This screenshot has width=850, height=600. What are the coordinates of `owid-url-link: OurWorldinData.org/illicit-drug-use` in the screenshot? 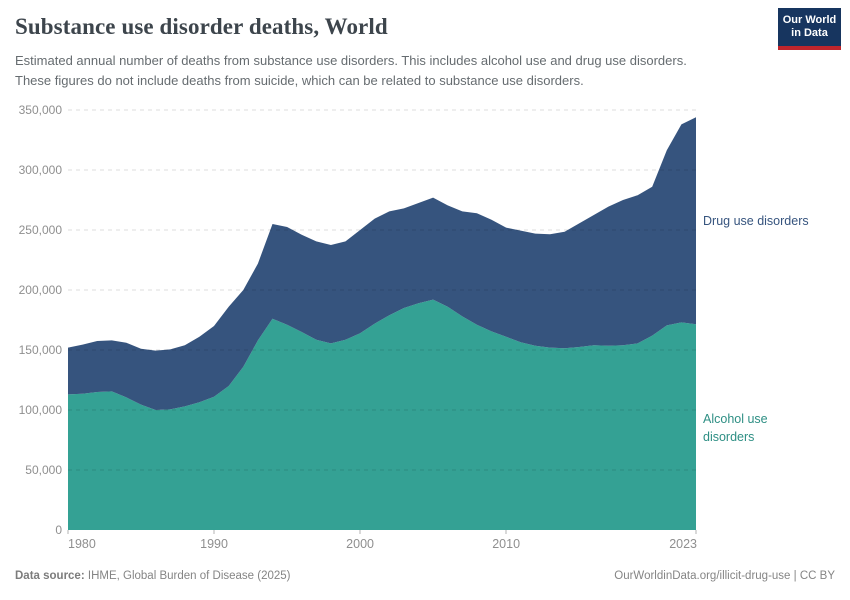 It's located at (702, 576).